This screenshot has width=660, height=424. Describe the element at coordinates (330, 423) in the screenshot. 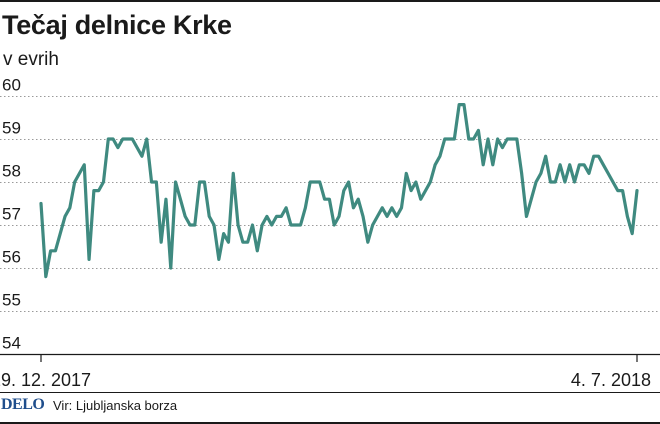

I see `bottom-rule` at that location.